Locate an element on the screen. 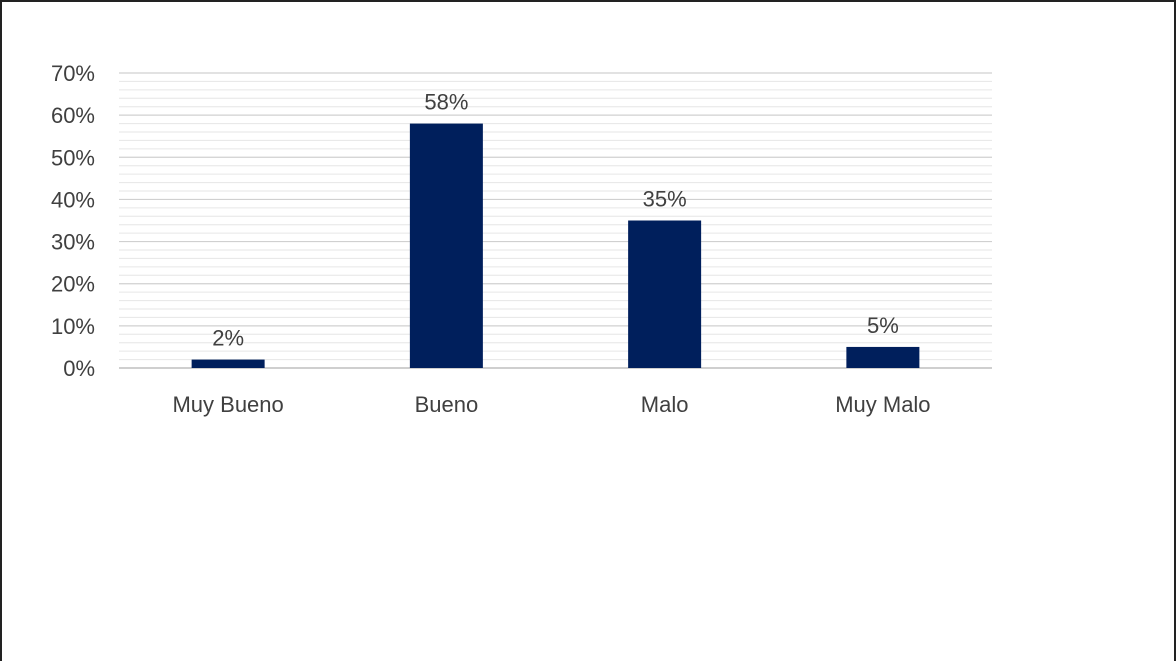 This screenshot has width=1176, height=663. y-tick-label: 70% is located at coordinates (73, 73).